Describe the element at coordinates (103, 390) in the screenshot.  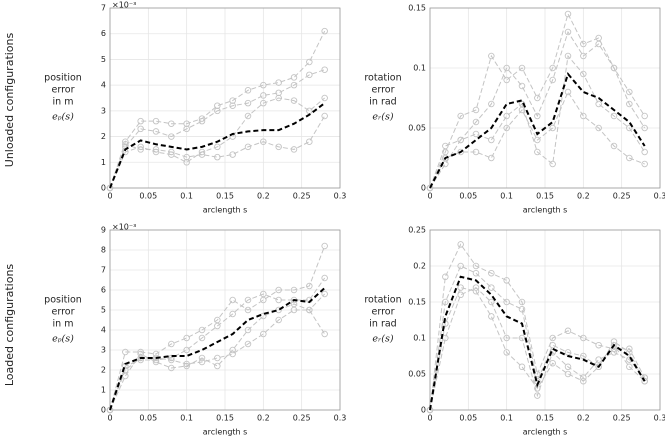
I see `y-tick-label: 1` at that location.